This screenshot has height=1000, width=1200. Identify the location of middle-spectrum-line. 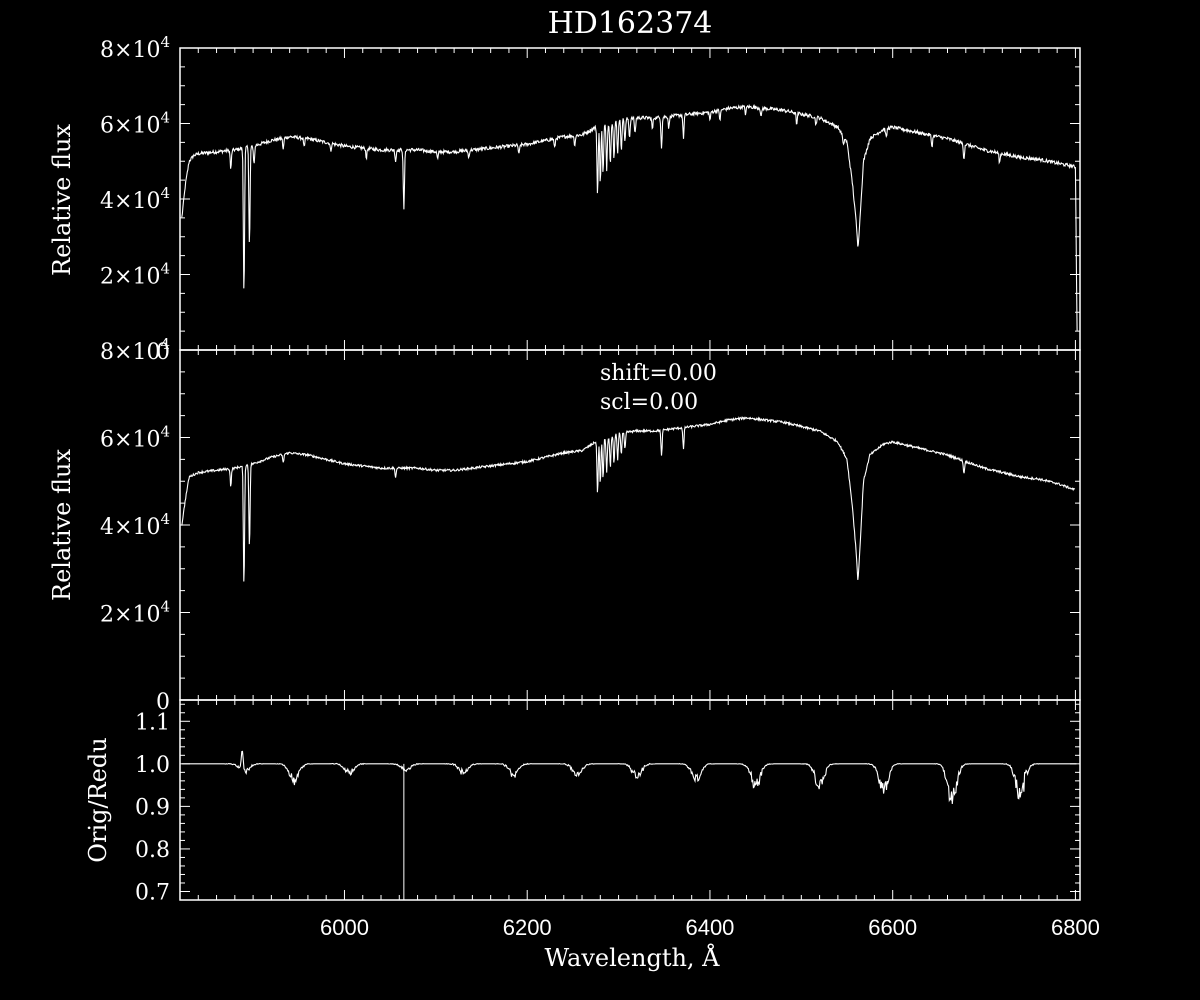
(628, 499).